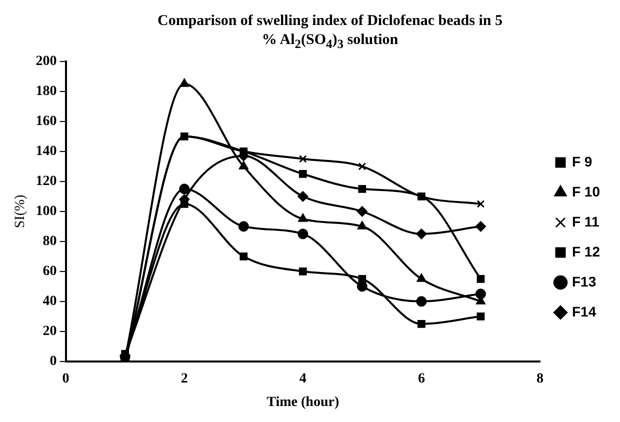 This screenshot has height=422, width=620. I want to click on legend-label: F13, so click(584, 281).